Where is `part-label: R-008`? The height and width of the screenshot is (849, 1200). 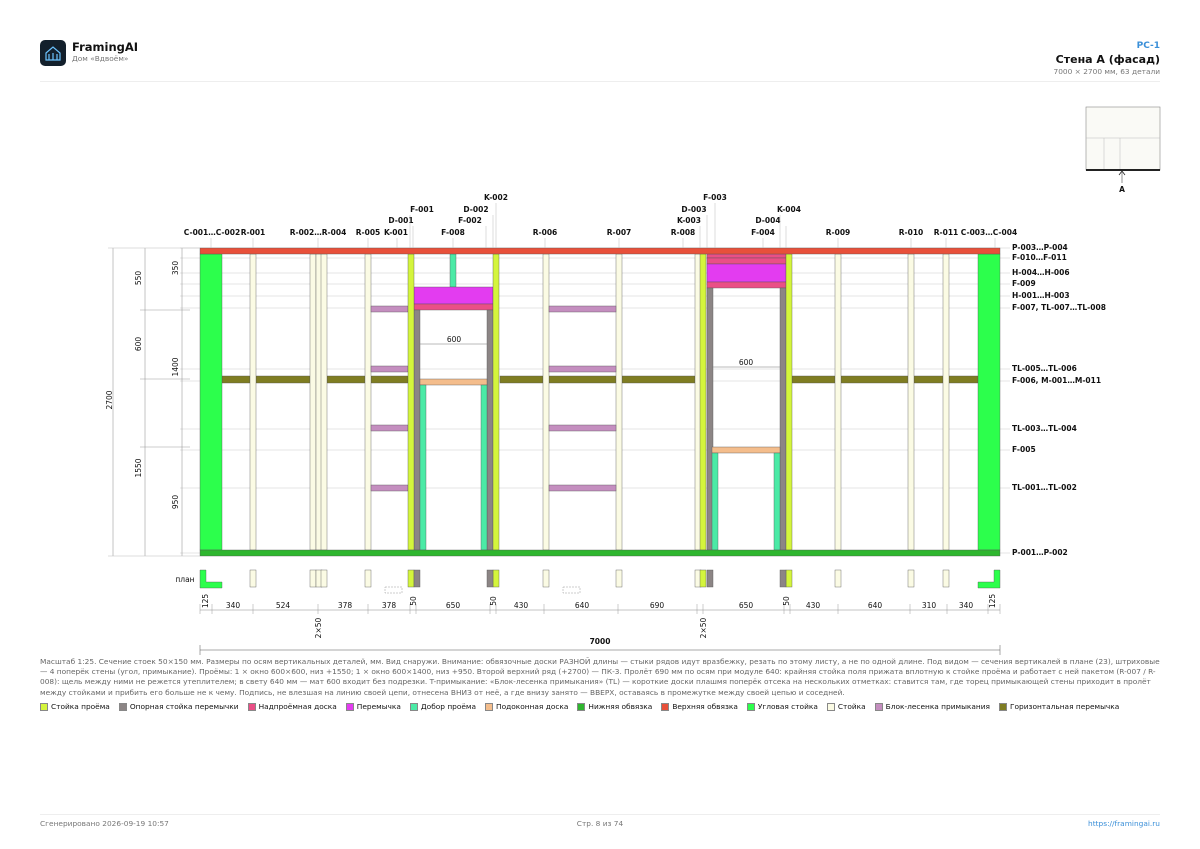
part-label: R-008 is located at coordinates (683, 232).